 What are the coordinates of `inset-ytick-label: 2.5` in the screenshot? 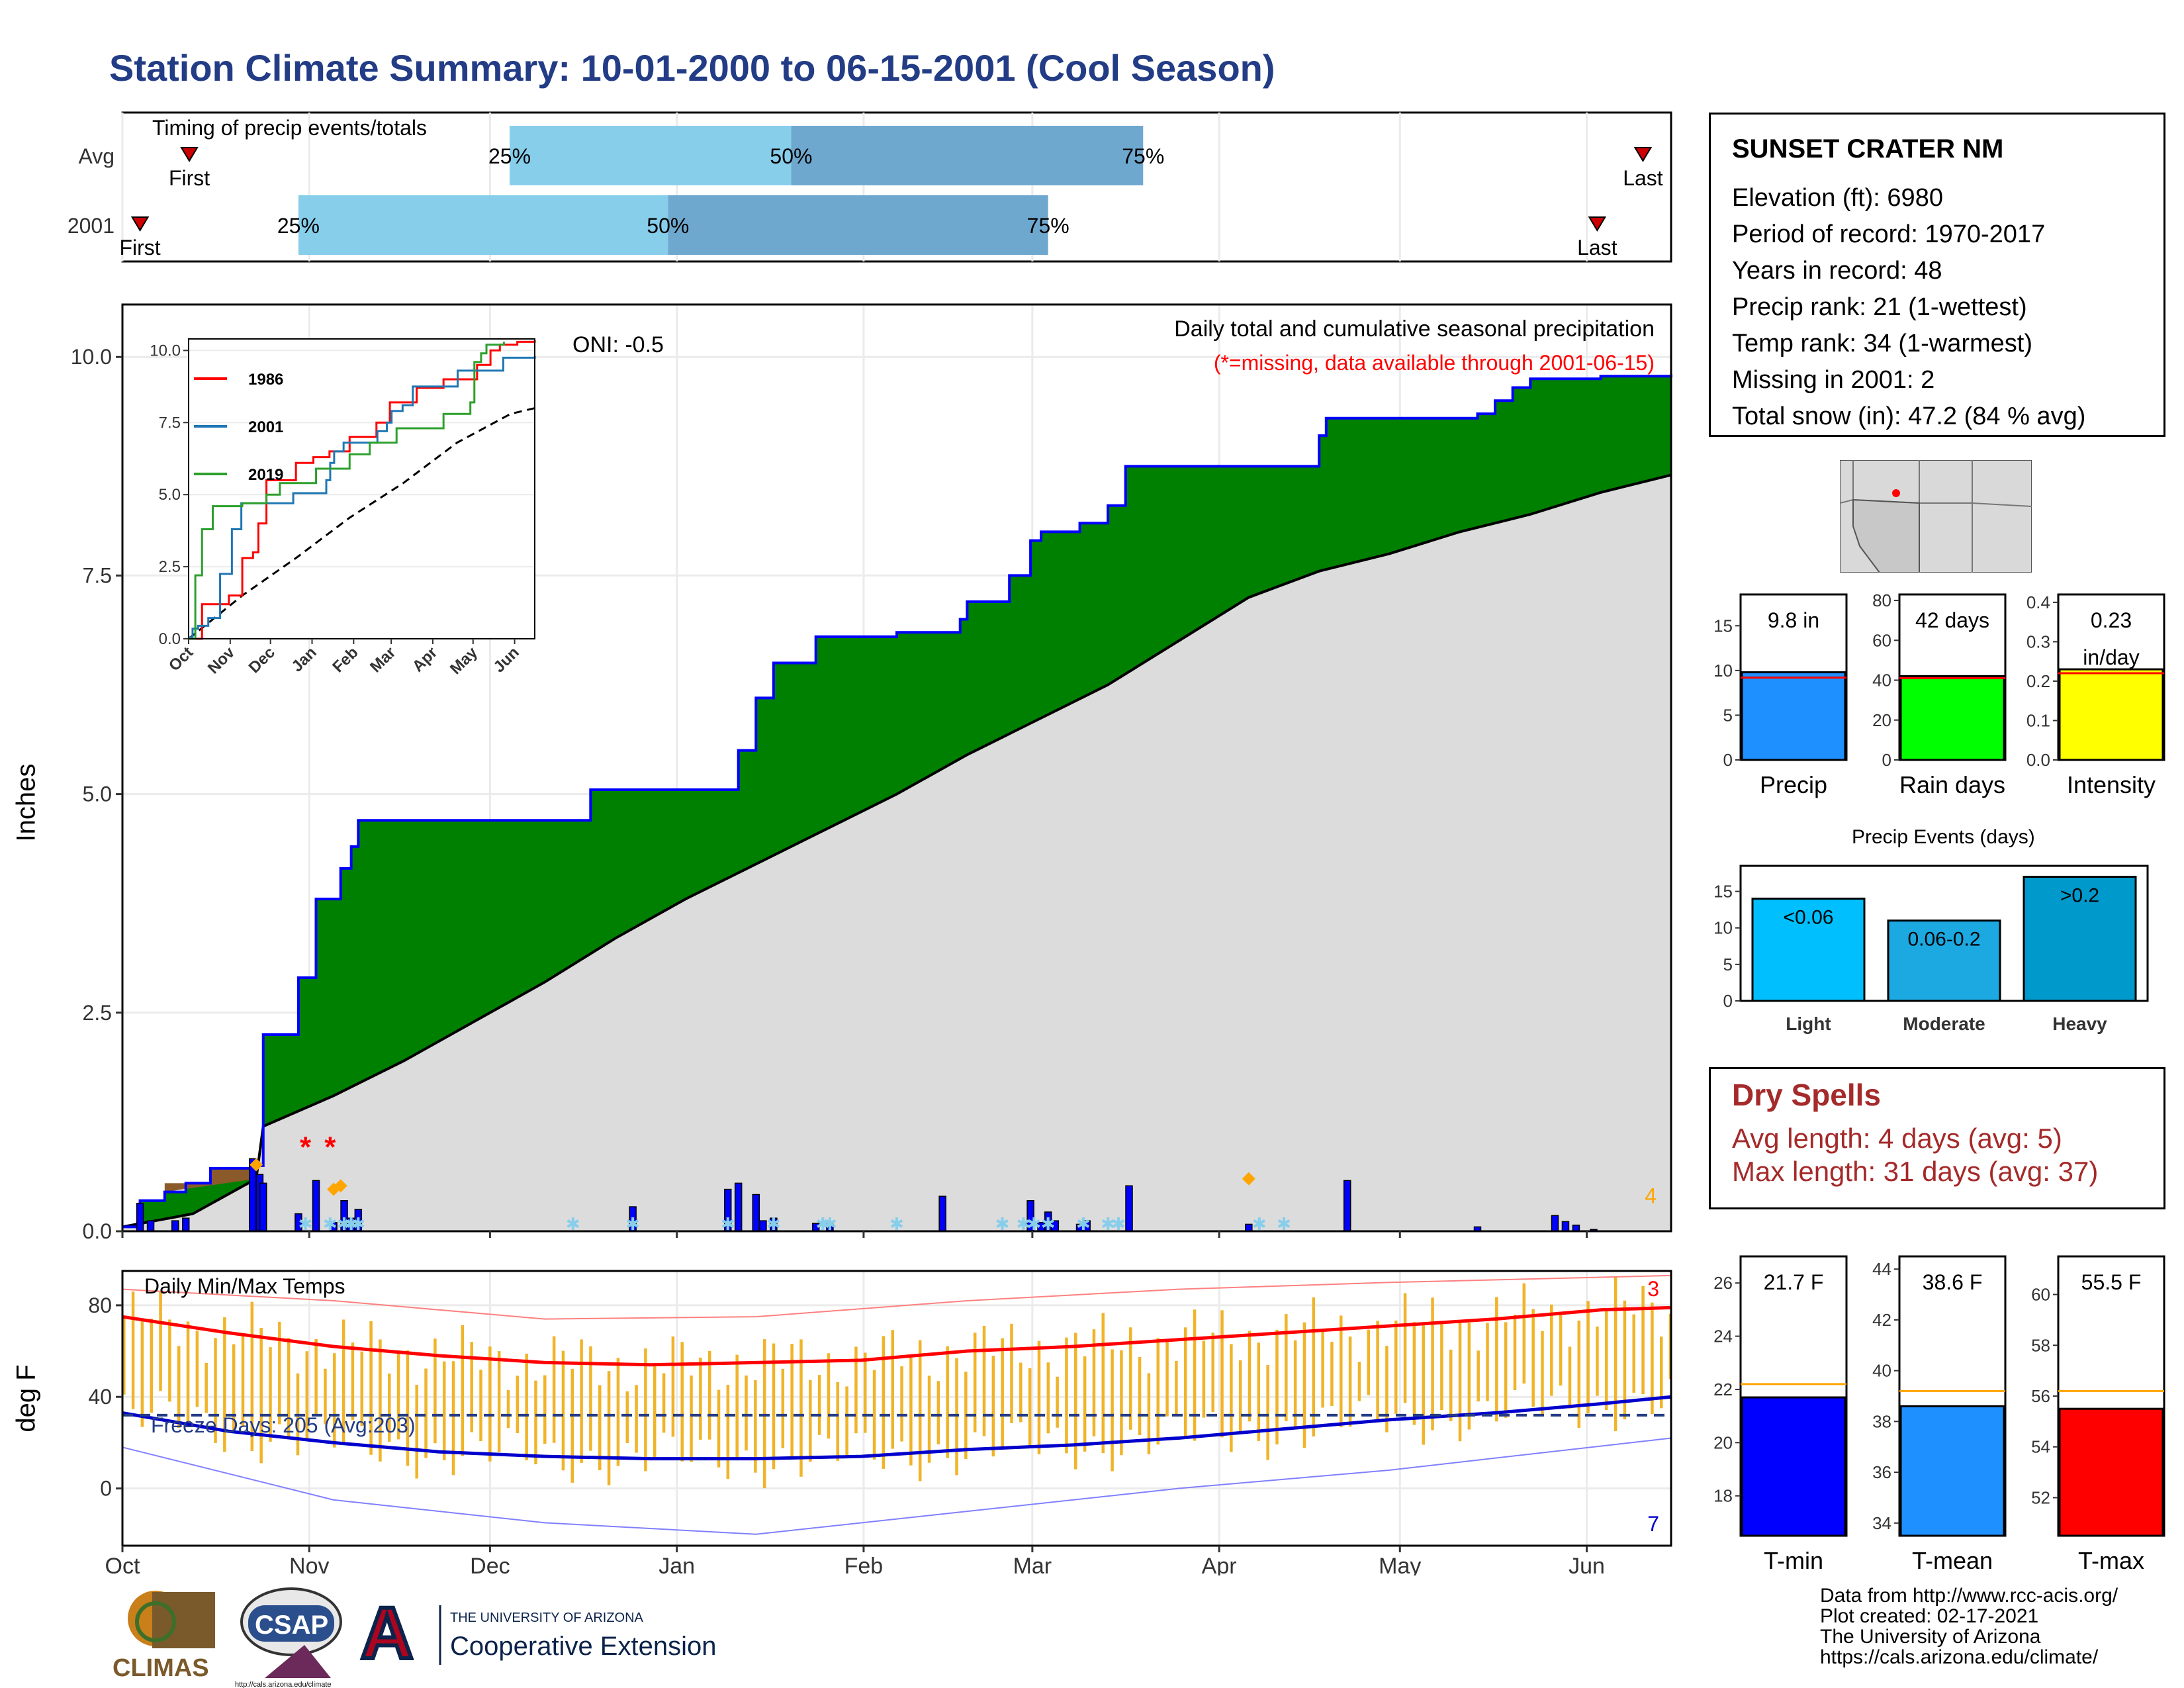 It's located at (170, 567).